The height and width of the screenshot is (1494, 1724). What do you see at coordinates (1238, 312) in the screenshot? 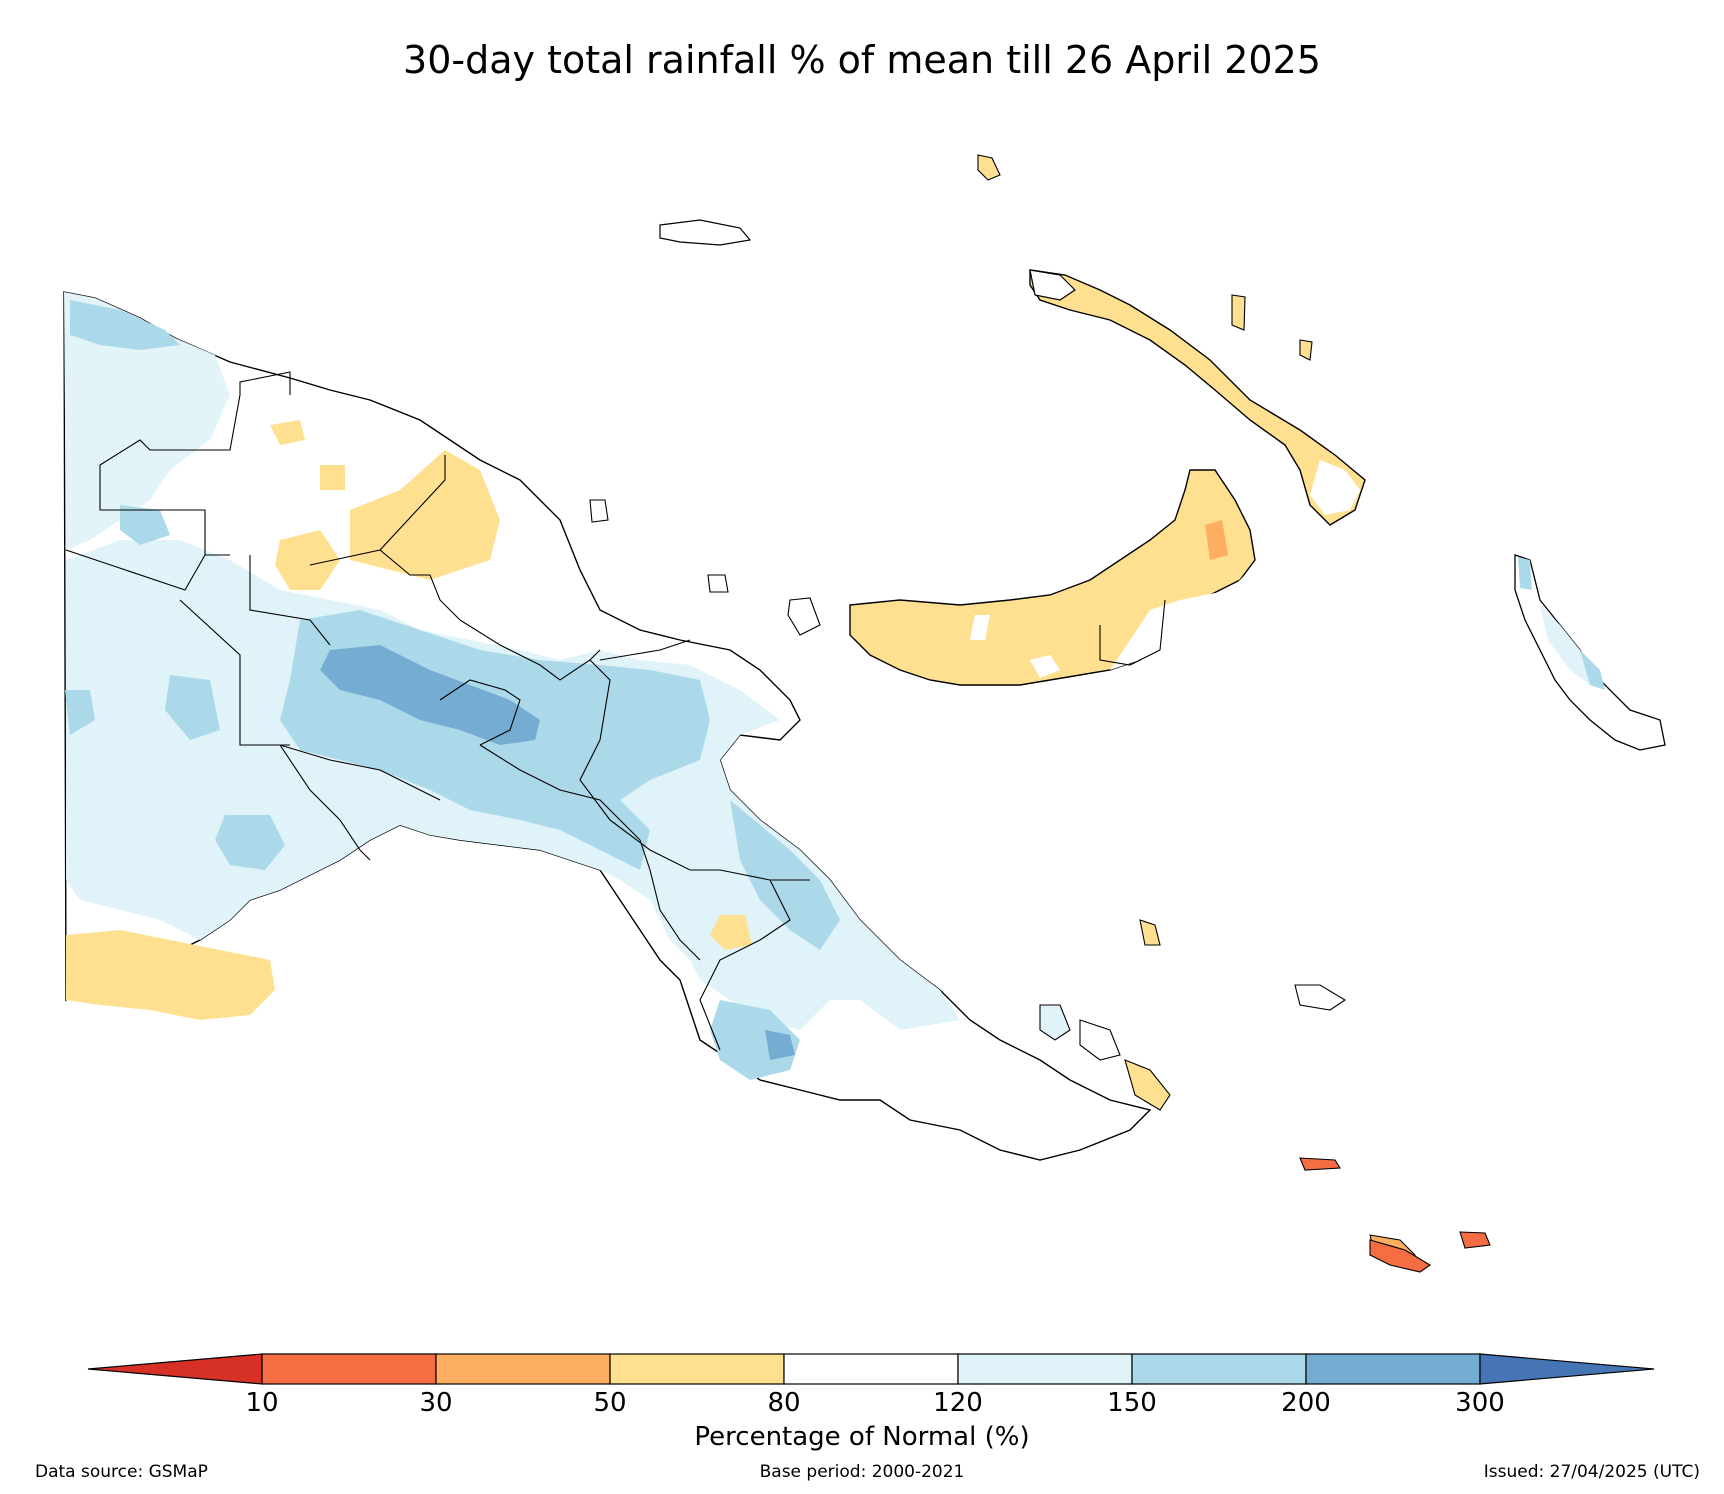
I see `island-lihir` at bounding box center [1238, 312].